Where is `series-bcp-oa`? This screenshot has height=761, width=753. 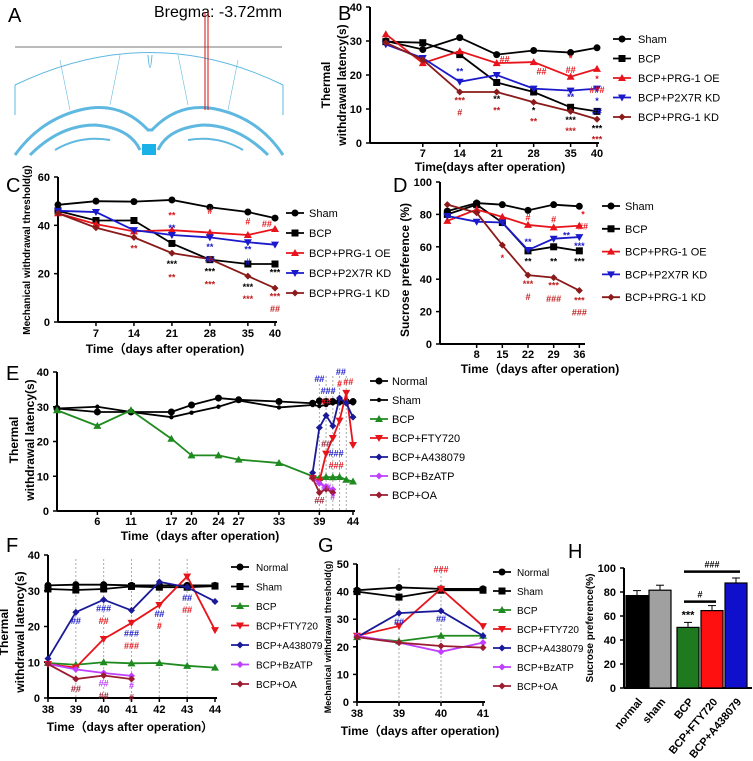
series-bcp-oa is located at coordinates (323, 485).